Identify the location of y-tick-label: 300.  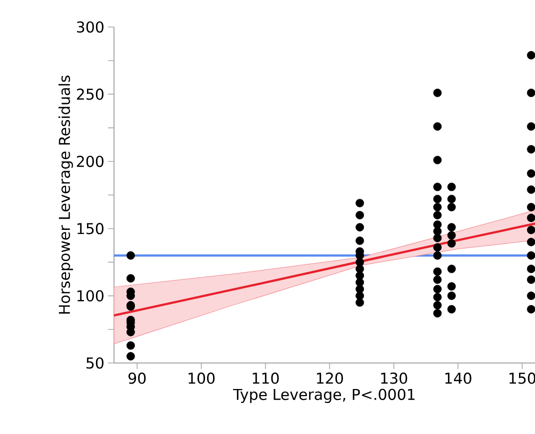
(90, 27).